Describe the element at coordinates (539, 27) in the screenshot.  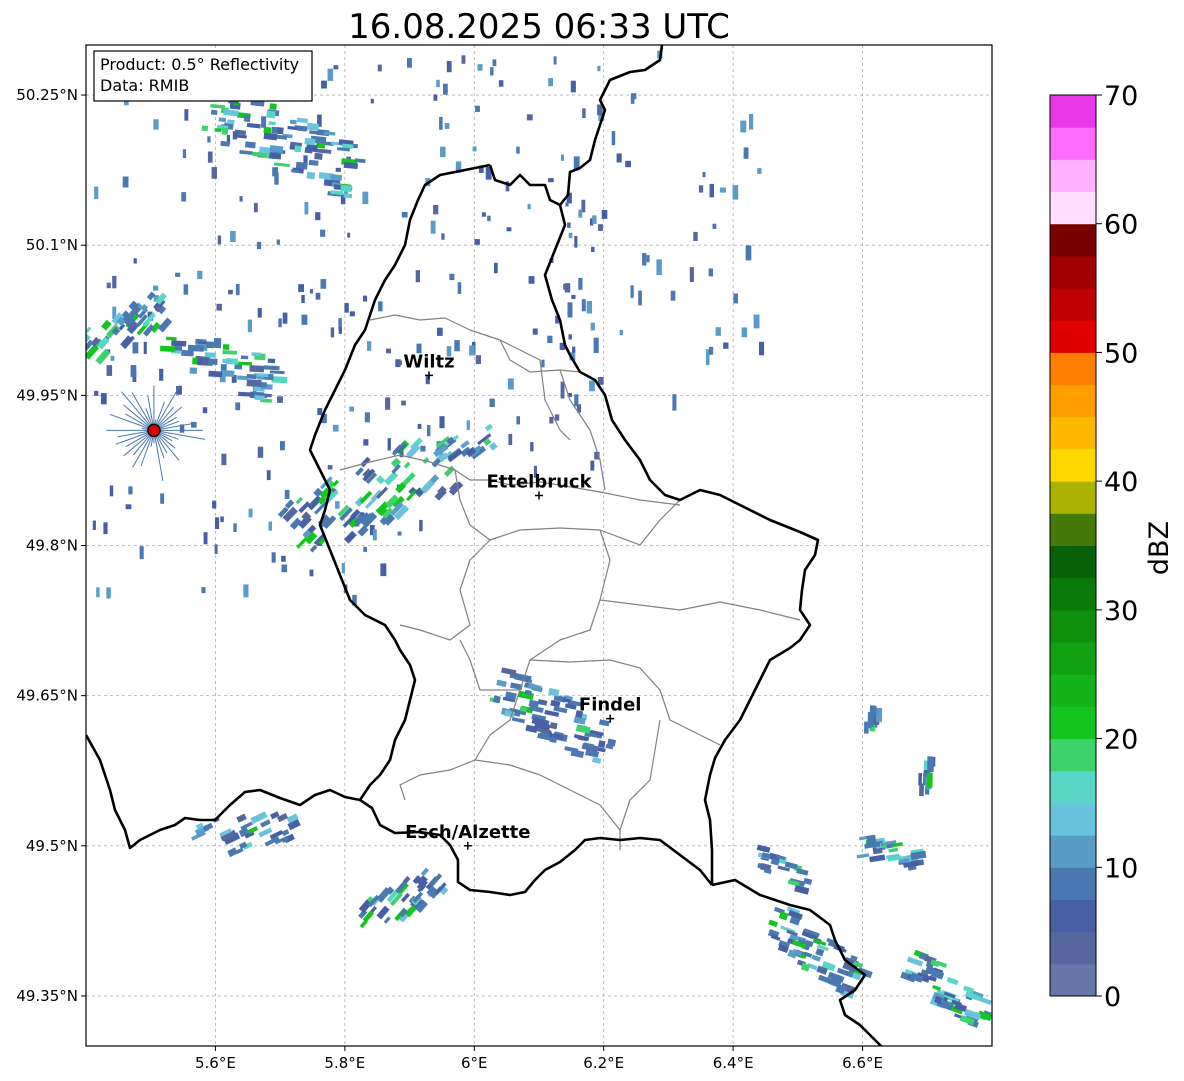
I see `map-title: 16.08.2025 06:33 UTC` at that location.